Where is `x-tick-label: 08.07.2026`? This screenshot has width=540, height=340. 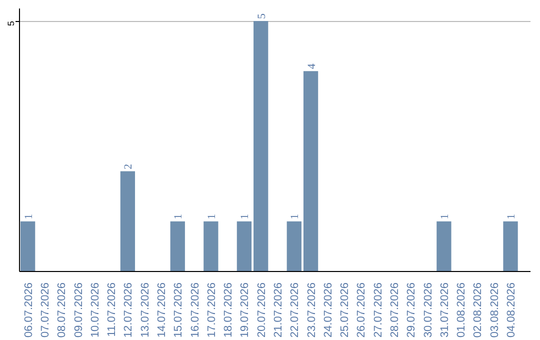 x-tick-label: 08.07.2026 is located at coordinates (62, 310).